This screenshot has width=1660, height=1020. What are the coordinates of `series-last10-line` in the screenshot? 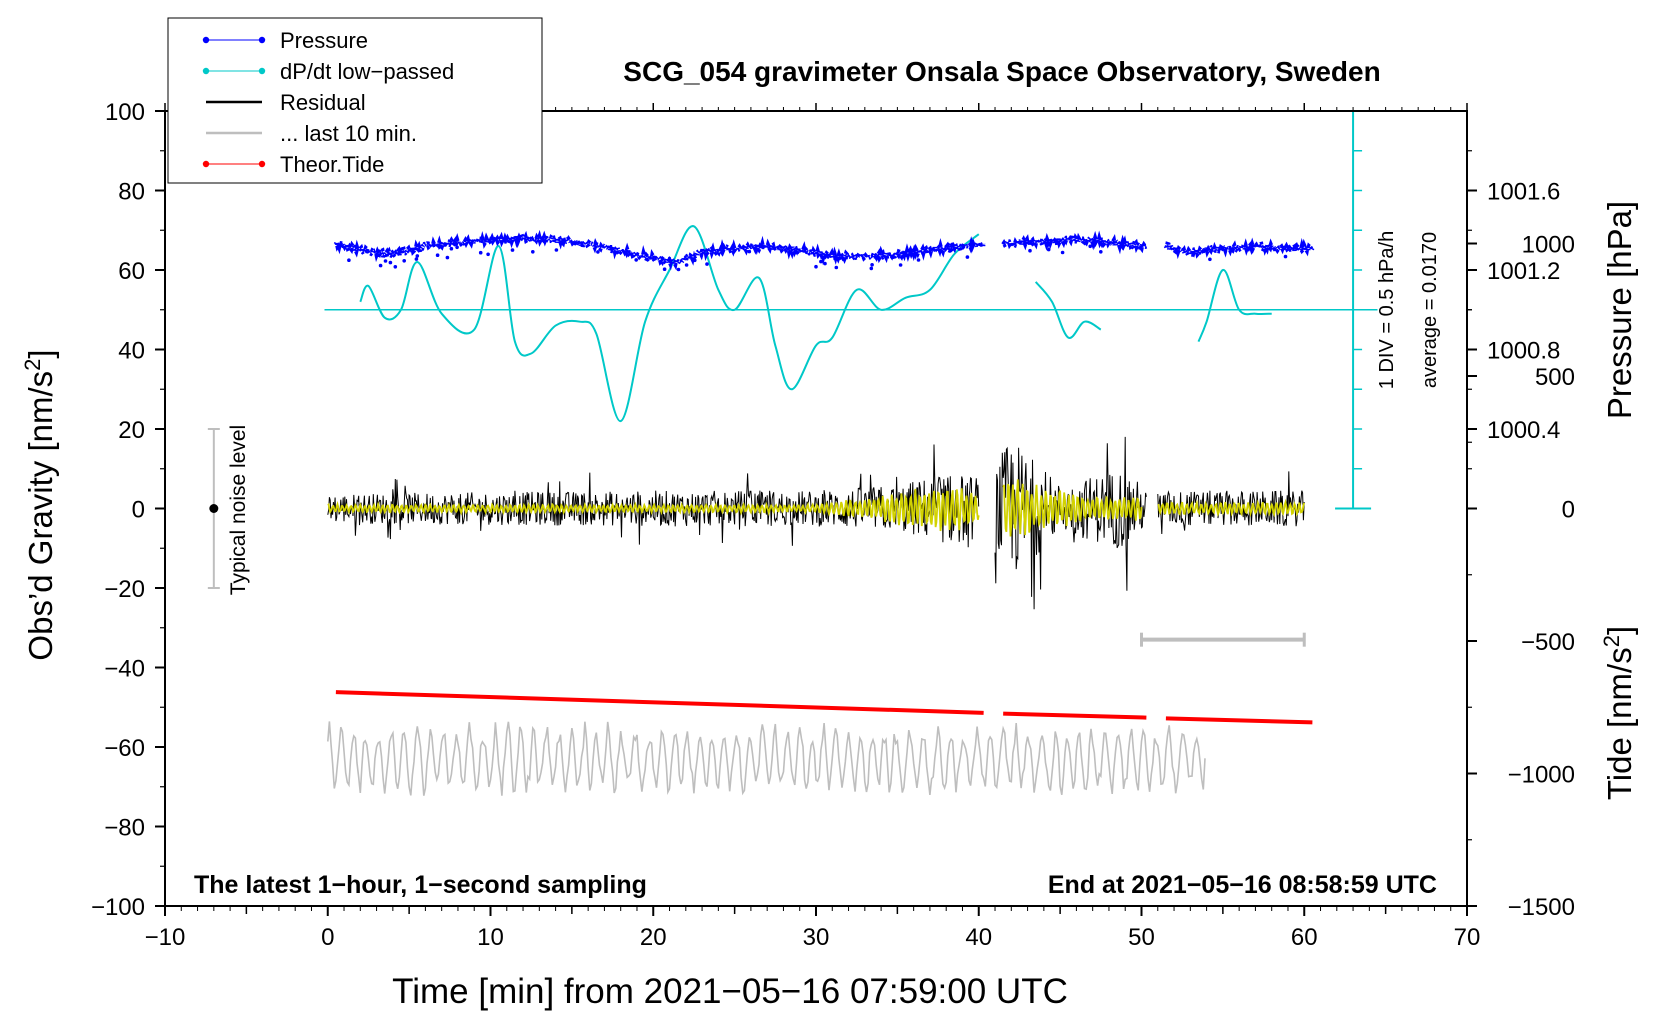 It's located at (766, 758).